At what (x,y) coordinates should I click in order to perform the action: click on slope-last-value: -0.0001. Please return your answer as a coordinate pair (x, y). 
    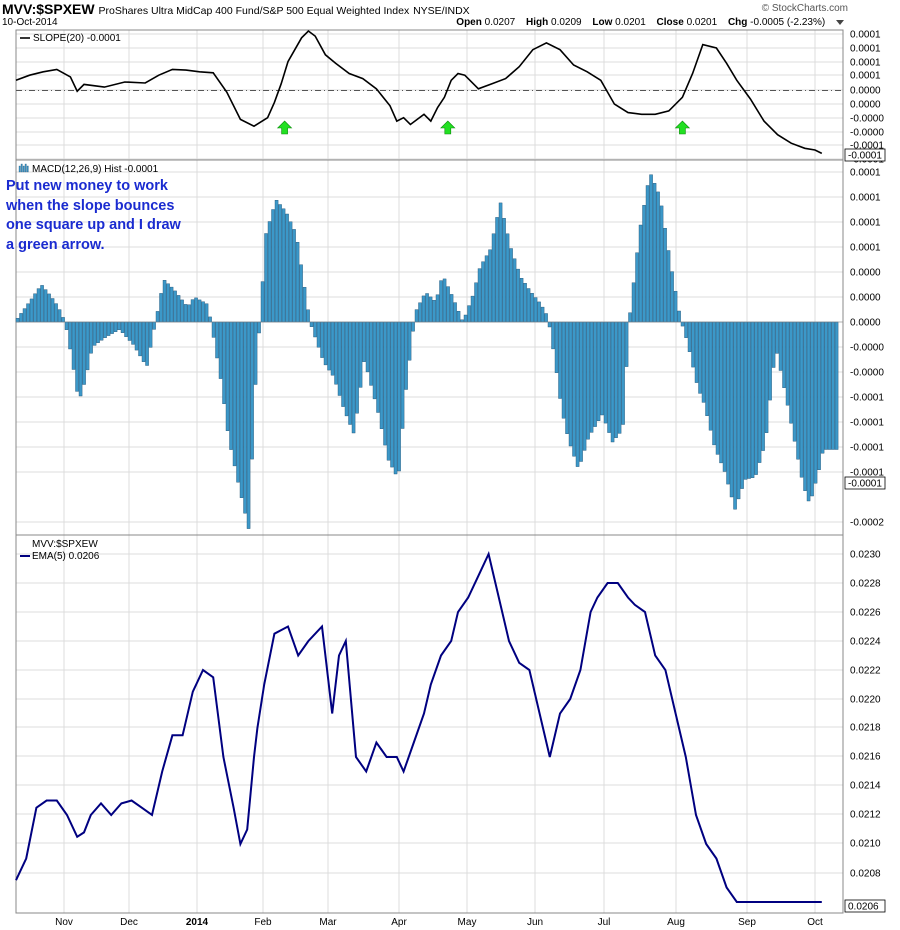
    Looking at the image, I should click on (865, 156).